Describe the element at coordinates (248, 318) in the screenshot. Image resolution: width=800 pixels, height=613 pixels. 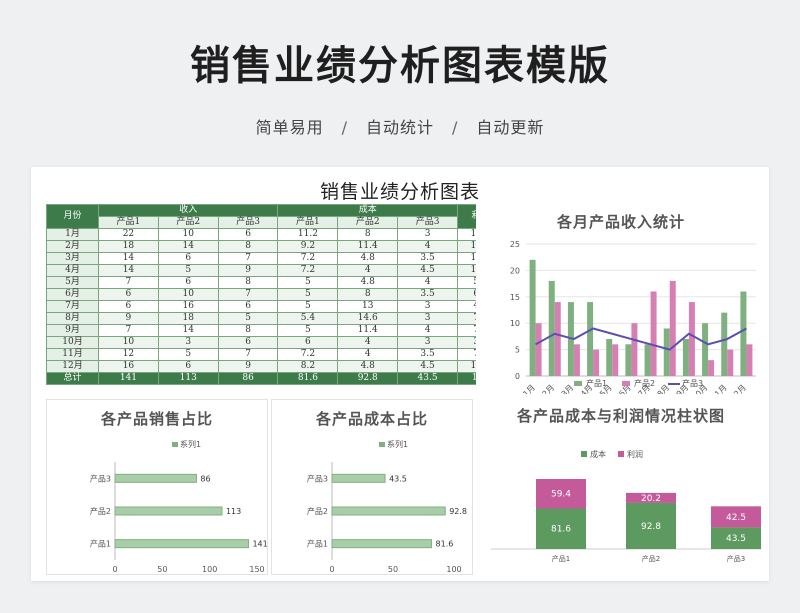
I see `table-cell: 5` at that location.